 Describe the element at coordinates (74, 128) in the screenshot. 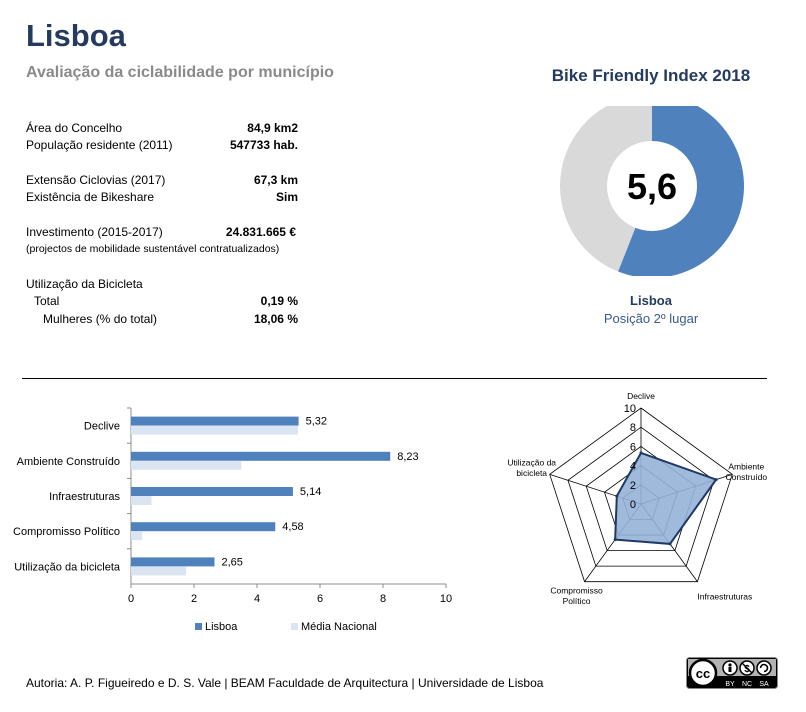

I see `stat-label: Área do Concelho` at that location.